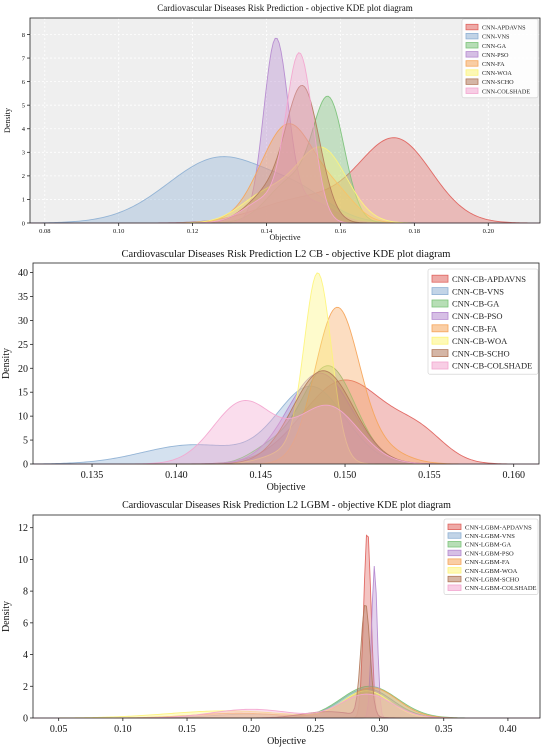 The width and height of the screenshot is (550, 750). Describe the element at coordinates (492, 366) in the screenshot. I see `legend-label-cnn-cb-colshade: CNN-CB-COLSHADE` at that location.